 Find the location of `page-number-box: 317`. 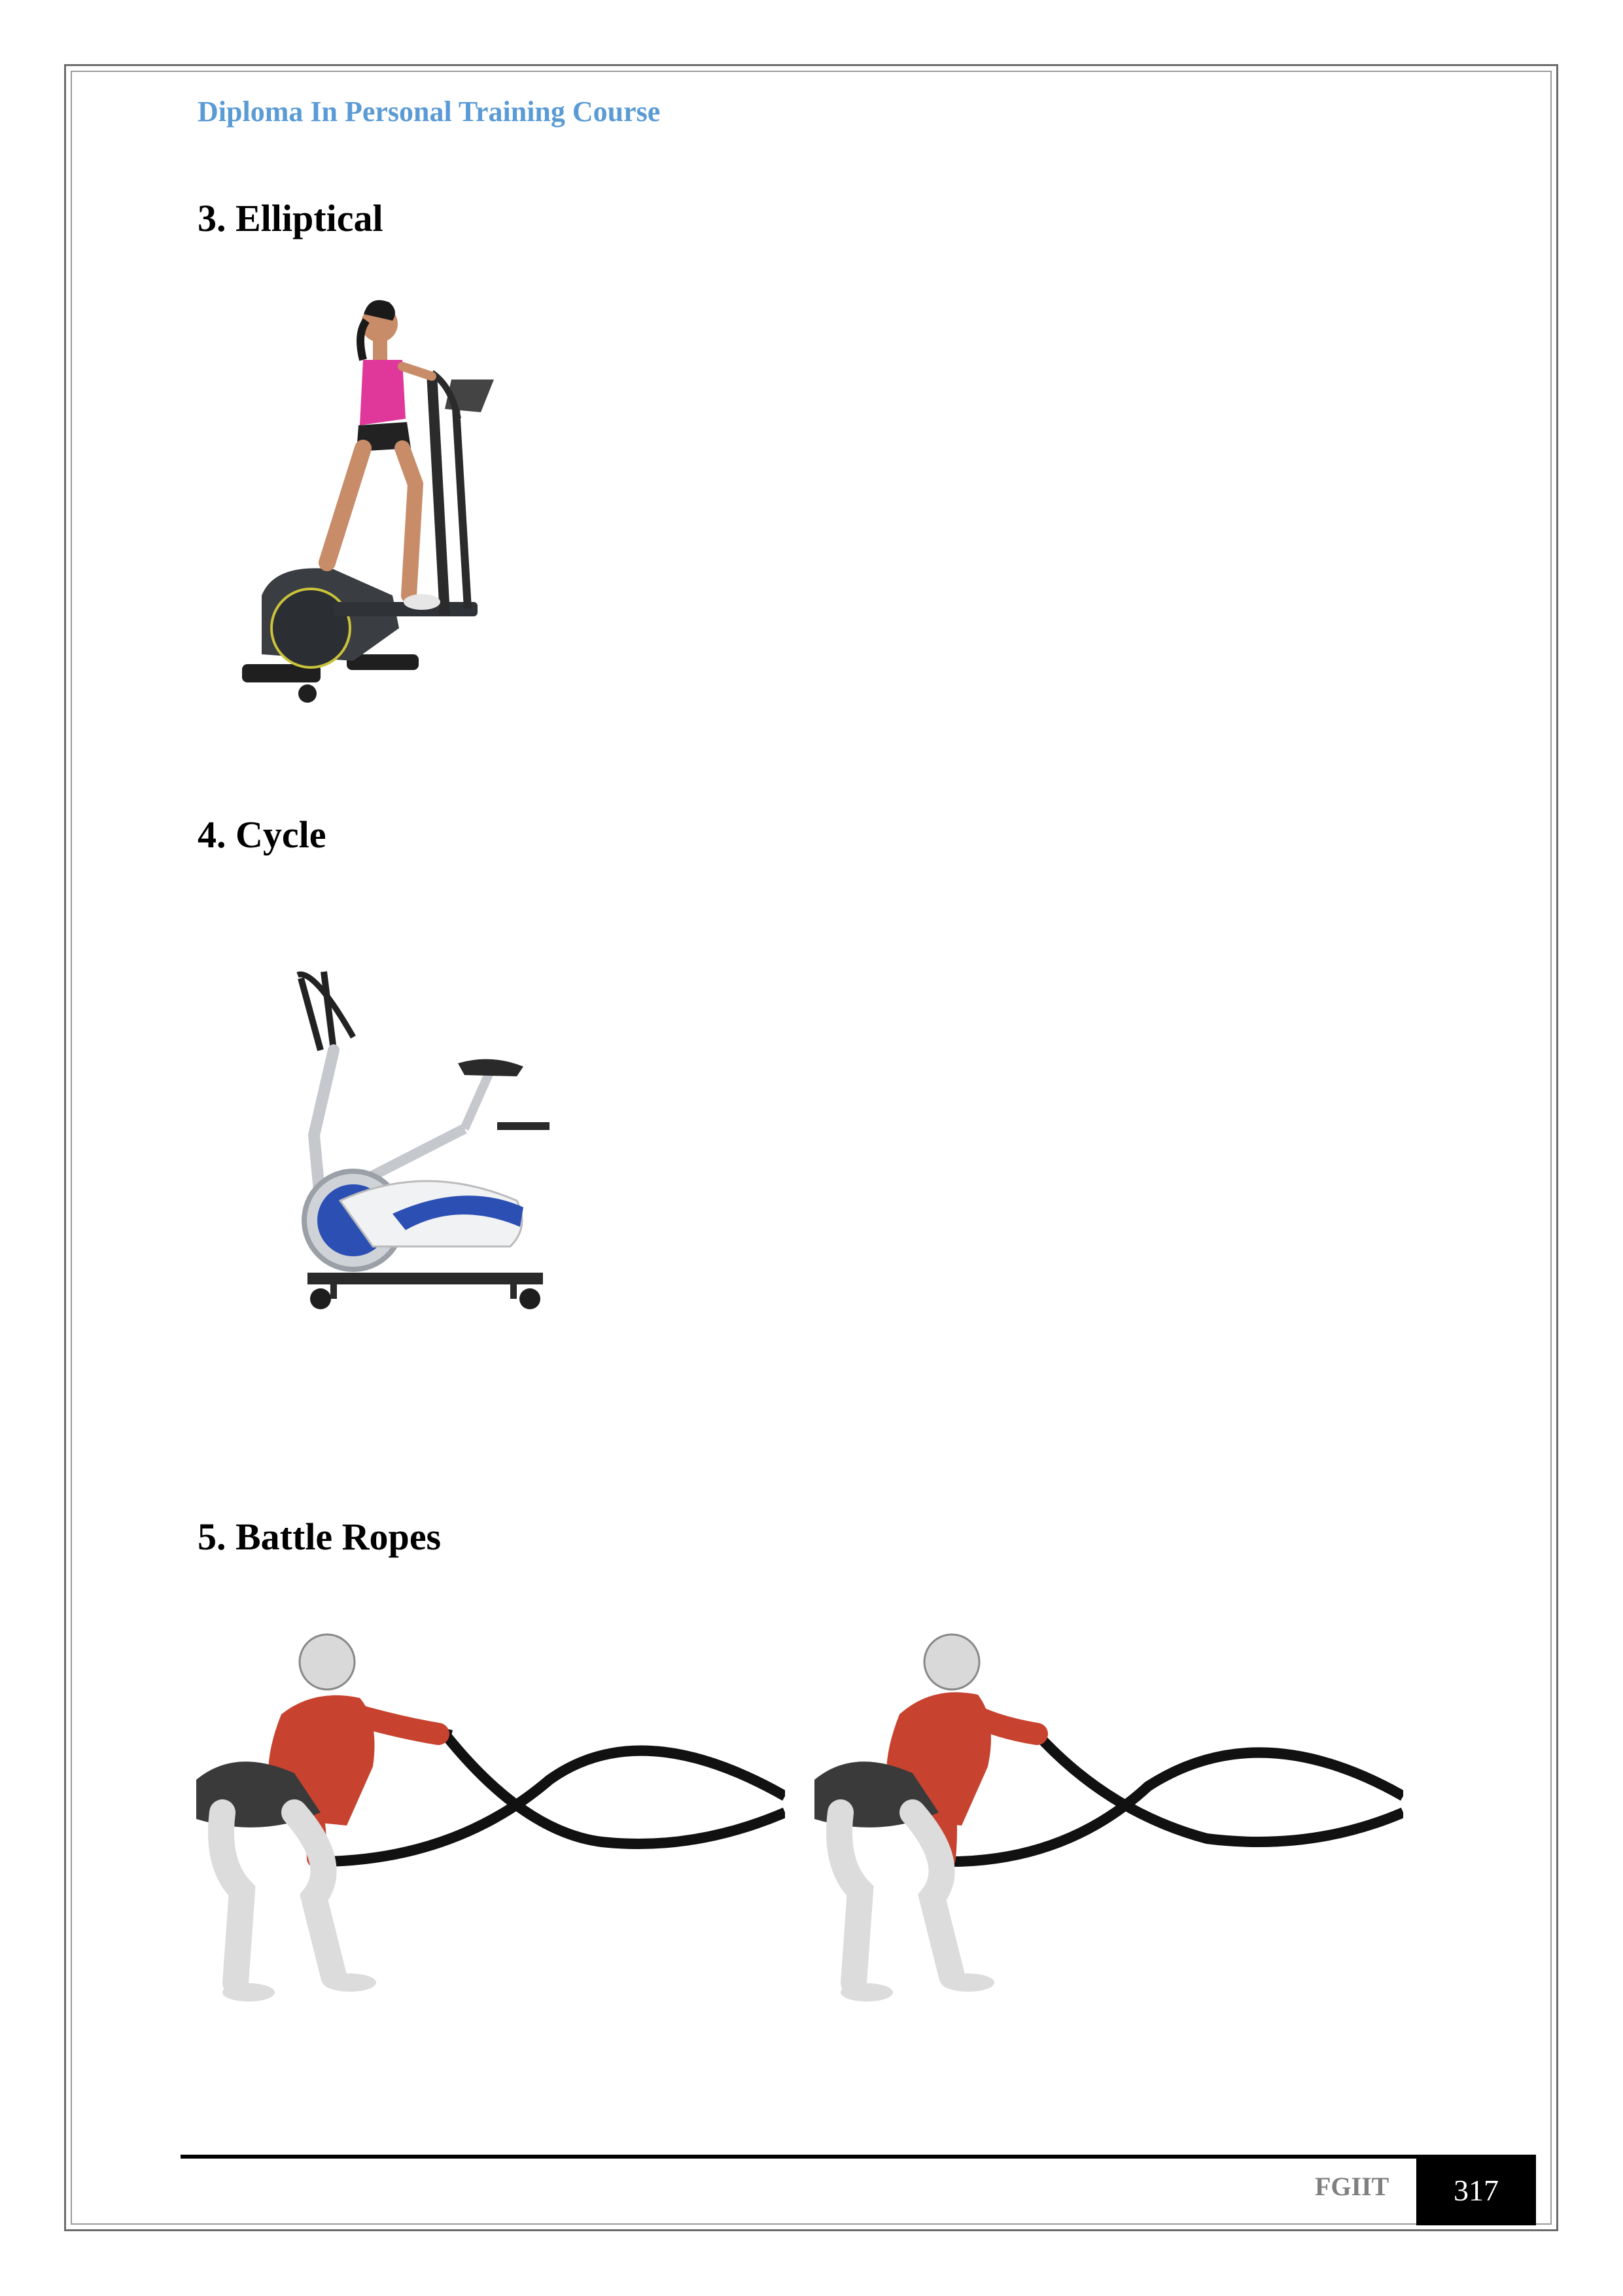

page-number-box: 317 is located at coordinates (1476, 2190).